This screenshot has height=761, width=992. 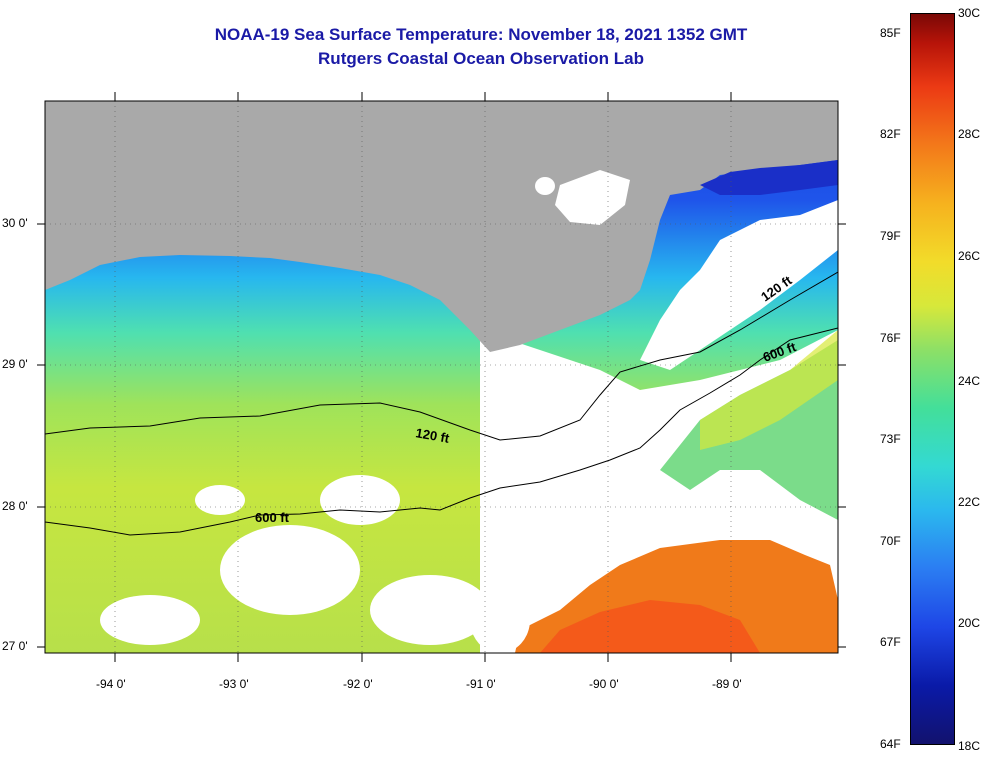 I want to click on lake-maurepas, so click(x=545, y=186).